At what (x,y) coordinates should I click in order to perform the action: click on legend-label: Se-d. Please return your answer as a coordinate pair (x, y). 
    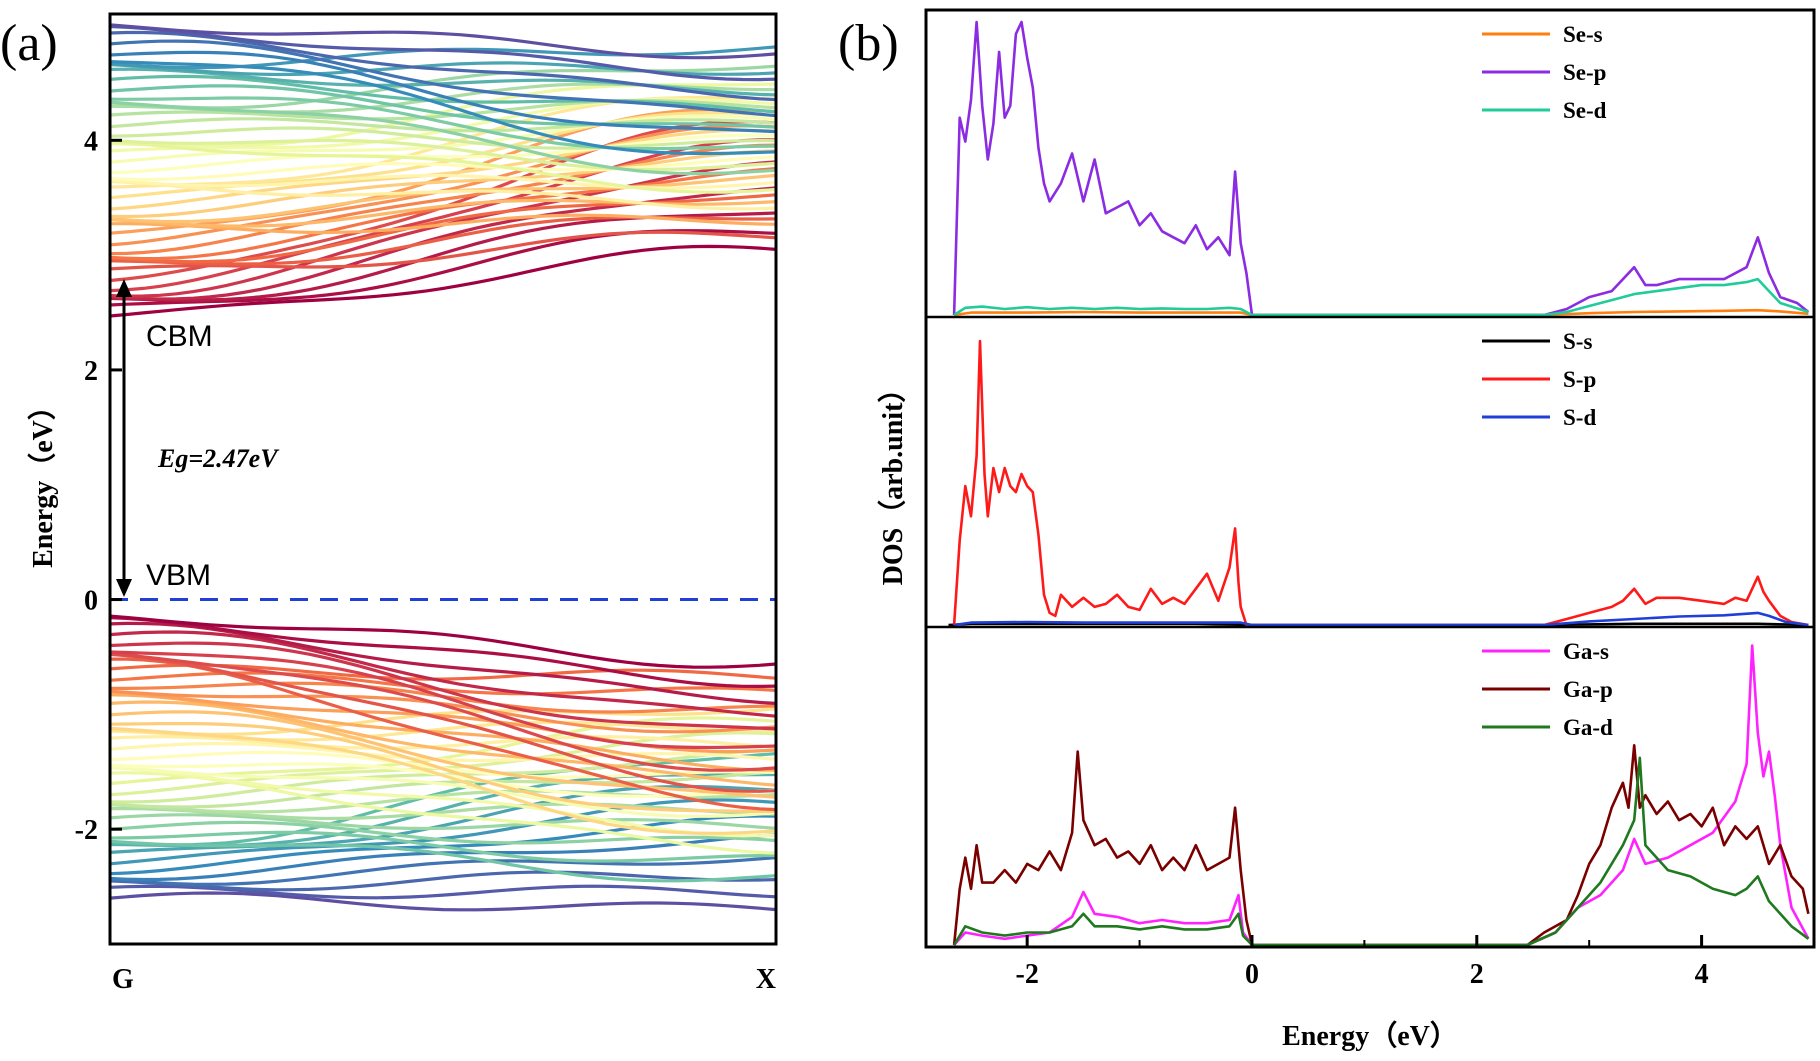
    Looking at the image, I should click on (1585, 110).